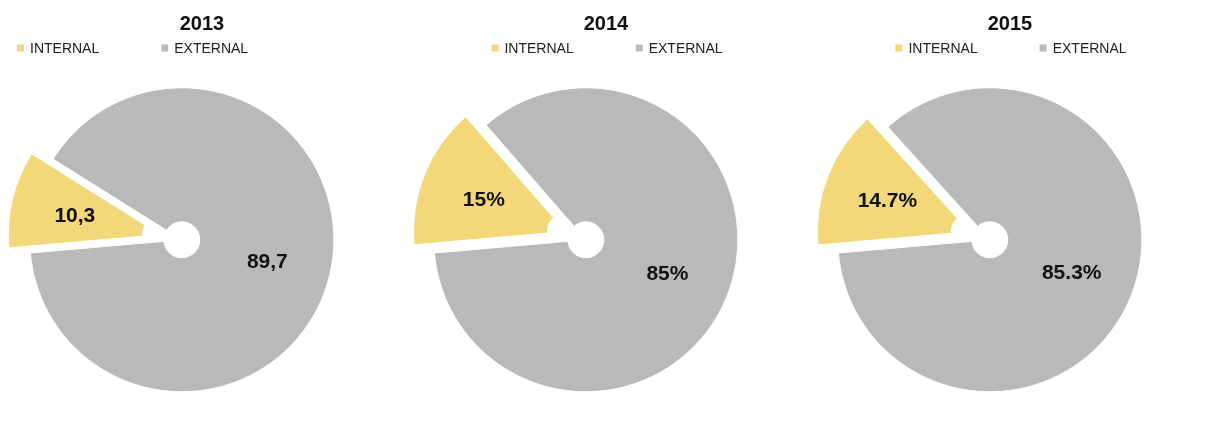  What do you see at coordinates (887, 200) in the screenshot?
I see `data-label: 14.7%` at bounding box center [887, 200].